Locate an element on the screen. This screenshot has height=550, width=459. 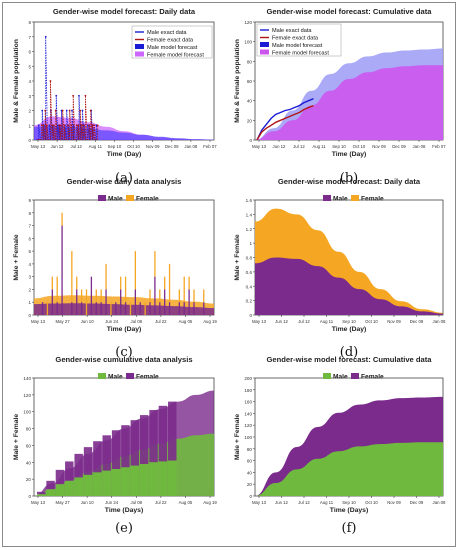
male-area is located at coordinates (349, 286).